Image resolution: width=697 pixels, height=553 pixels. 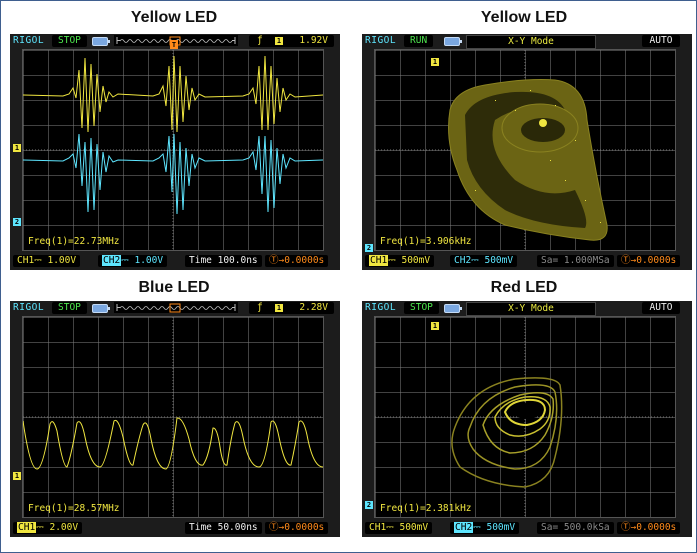 What do you see at coordinates (291, 308) in the screenshot?
I see `trigger-settings: ƒ 1 2.28V` at bounding box center [291, 308].